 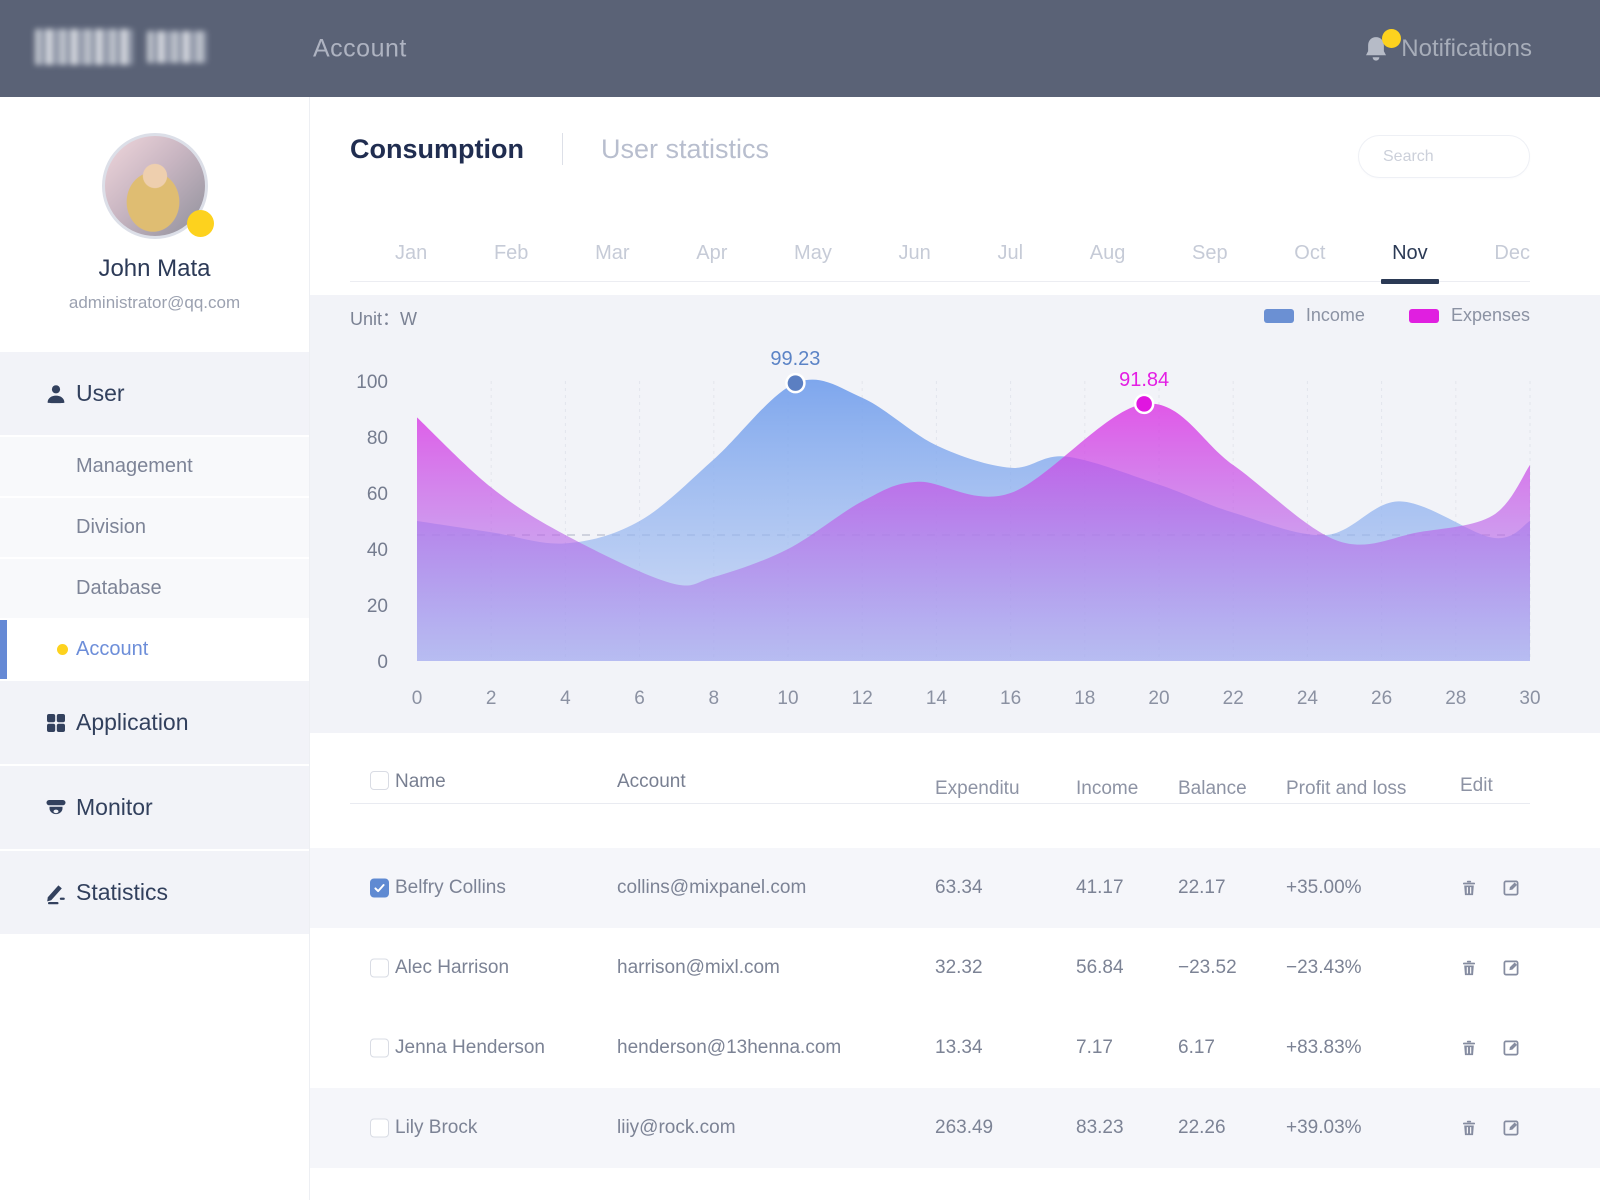 I want to click on tab-consumption: Consumption, so click(x=437, y=148).